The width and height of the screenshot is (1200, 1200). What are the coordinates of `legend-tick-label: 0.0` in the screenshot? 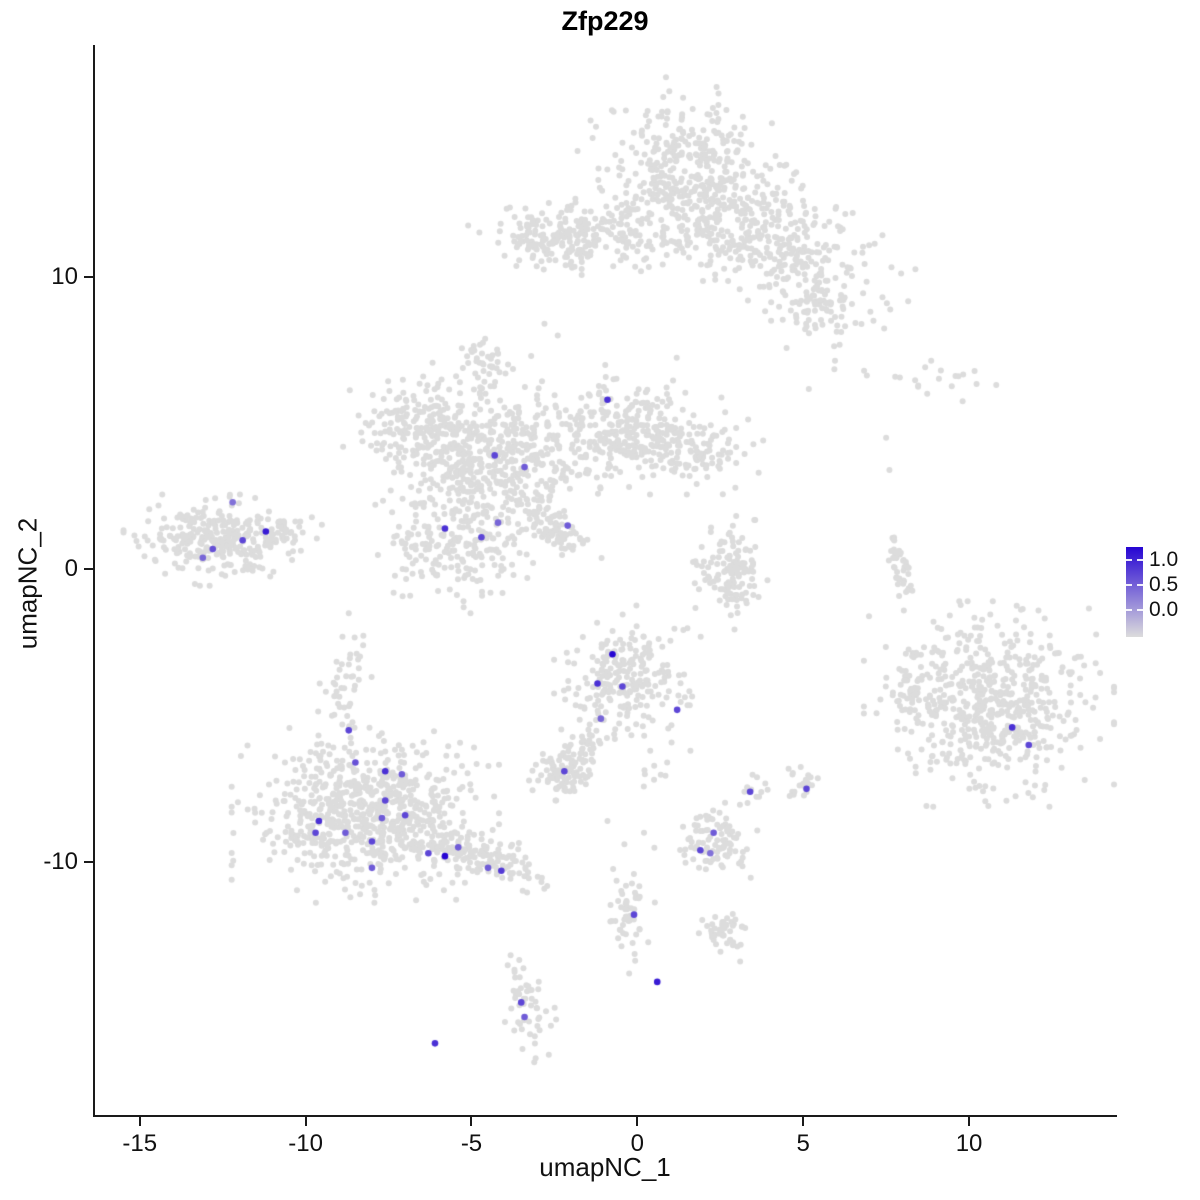 It's located at (1164, 609).